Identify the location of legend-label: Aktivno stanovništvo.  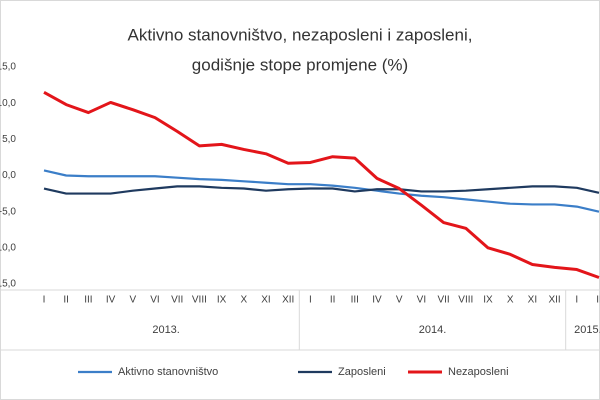
(168, 372).